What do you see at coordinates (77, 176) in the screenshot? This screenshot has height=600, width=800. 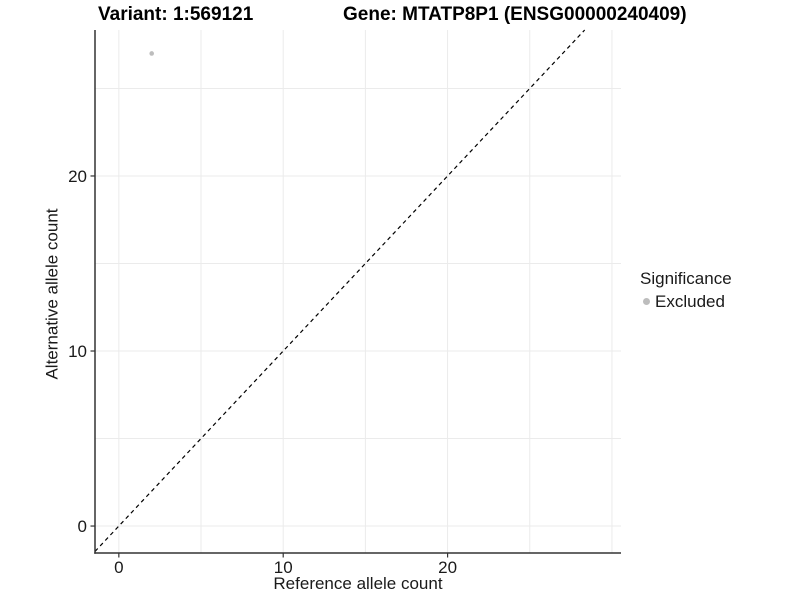 I see `y-tick-label: 20` at bounding box center [77, 176].